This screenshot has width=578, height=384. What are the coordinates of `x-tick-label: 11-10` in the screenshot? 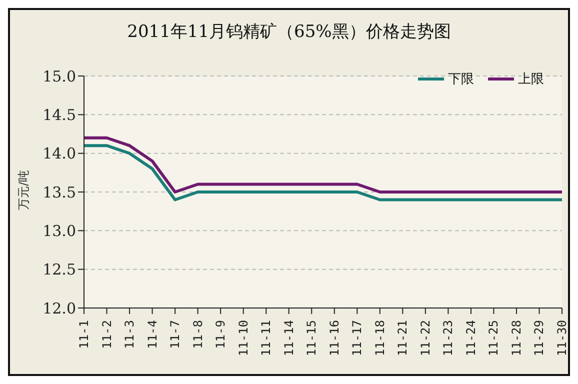 It's located at (243, 338).